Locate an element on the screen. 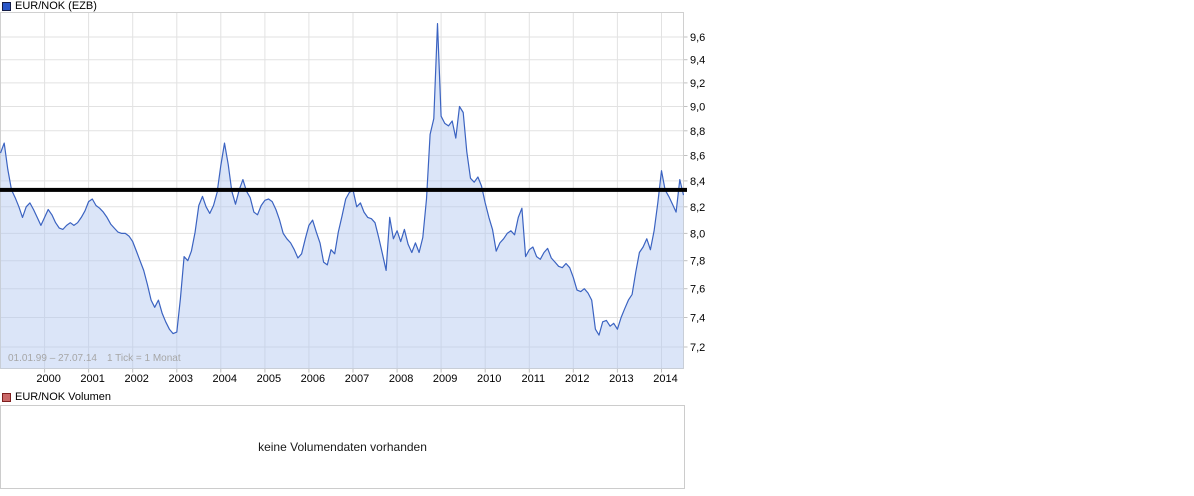  svg-text: 2011 is located at coordinates (533, 379).